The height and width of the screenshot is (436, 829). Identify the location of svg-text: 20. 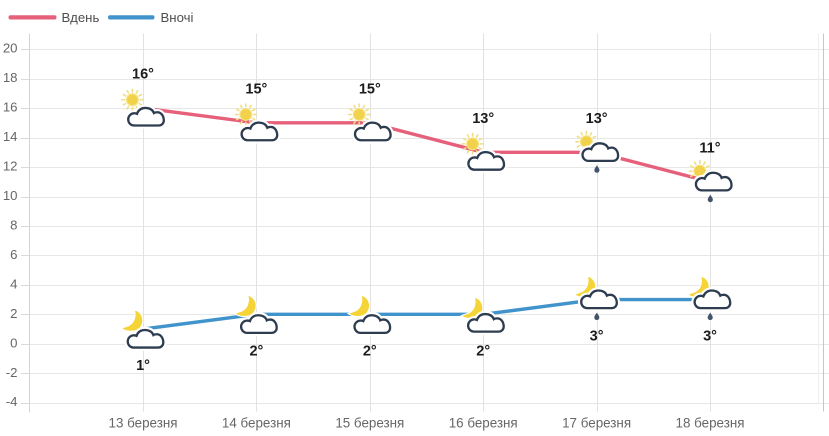
(10, 48).